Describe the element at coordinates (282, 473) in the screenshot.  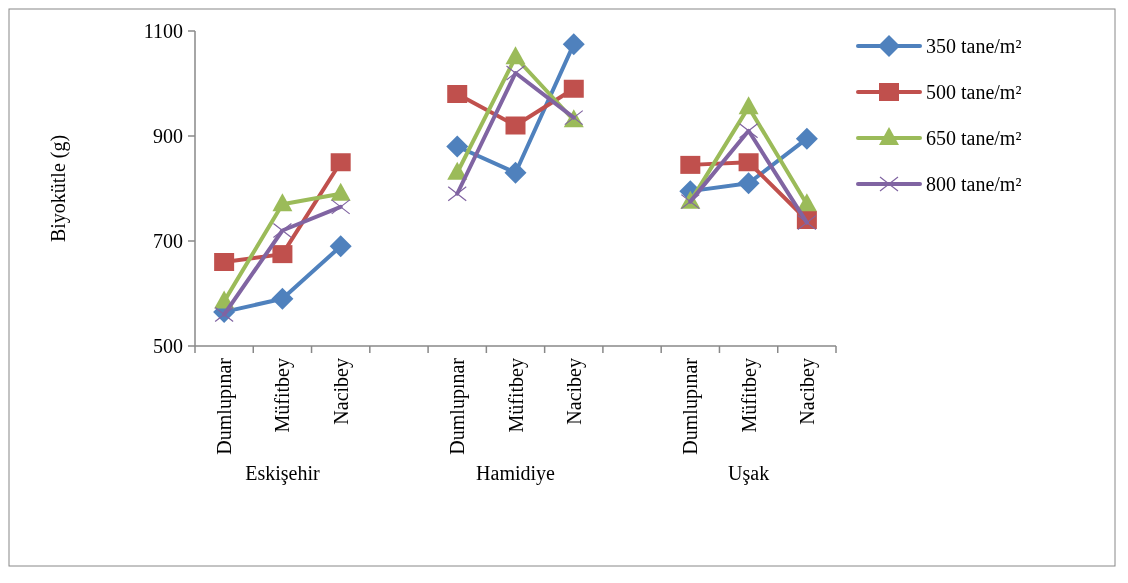
I see `text: Eskişehir` at that location.